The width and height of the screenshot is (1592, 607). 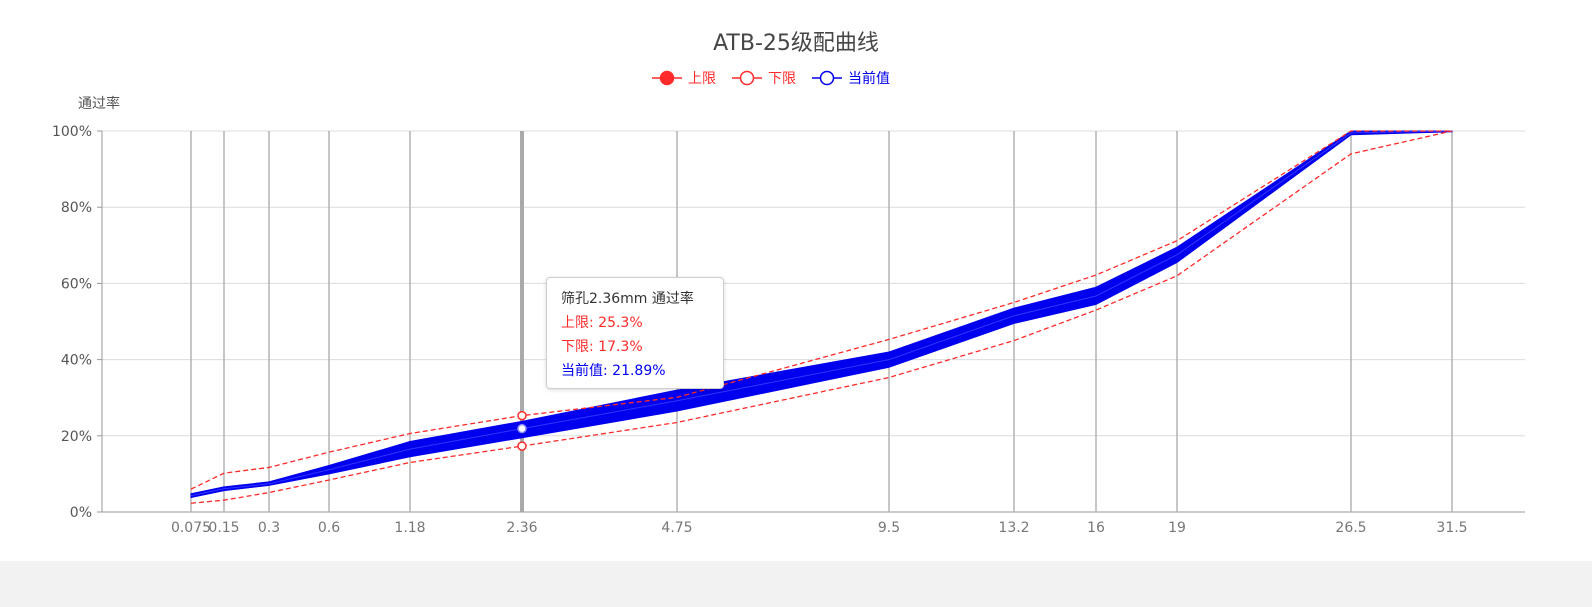 I want to click on tooltip-current: 当前值: 21.89%, so click(x=613, y=371).